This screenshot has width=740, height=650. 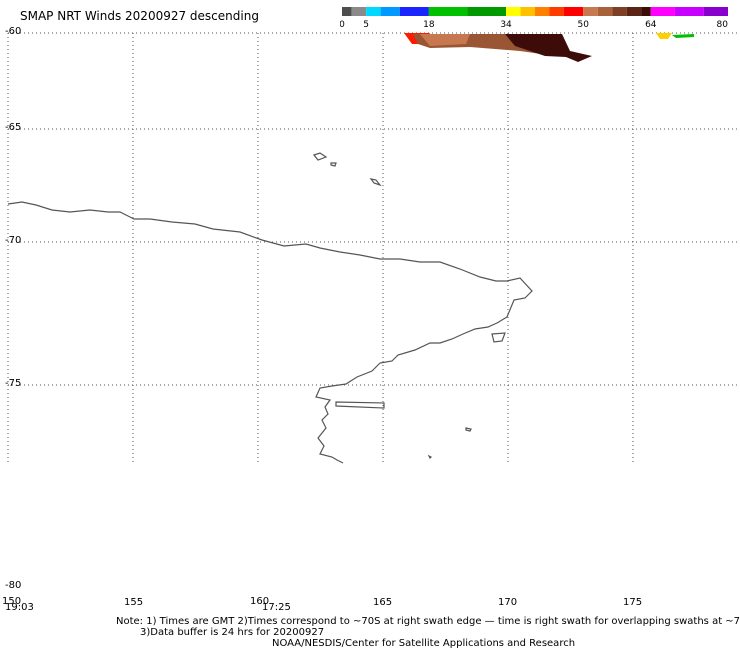 What do you see at coordinates (13, 240) in the screenshot?
I see `lat-label-70: -70` at bounding box center [13, 240].